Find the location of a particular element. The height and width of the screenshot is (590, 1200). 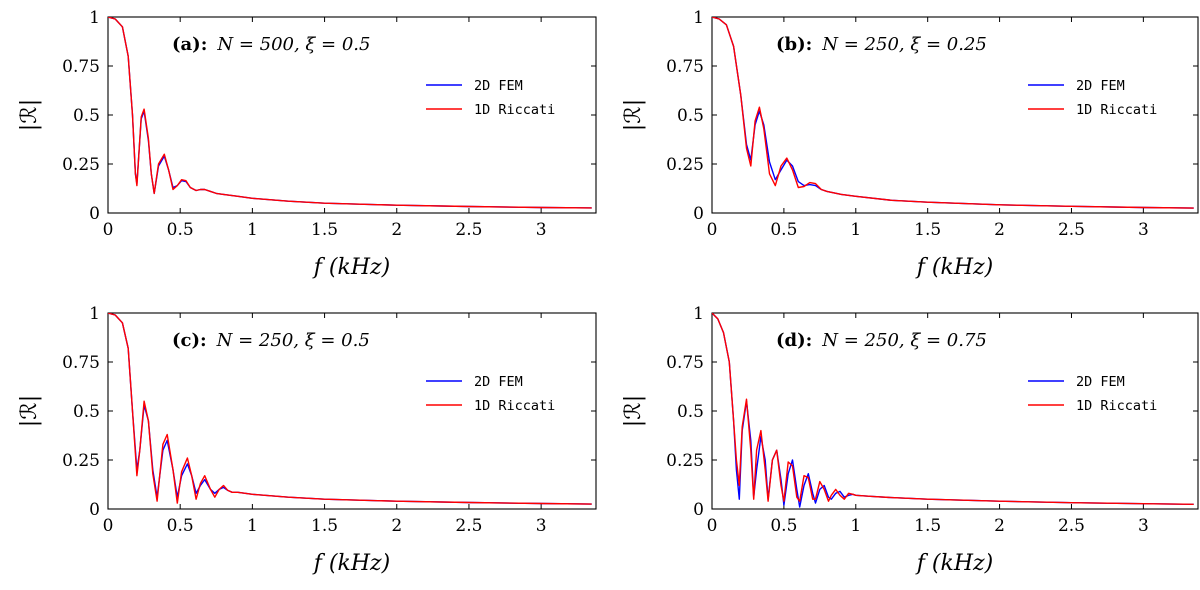

panel-title: (a): N = 500, ξ = 0.5 is located at coordinates (271, 44).